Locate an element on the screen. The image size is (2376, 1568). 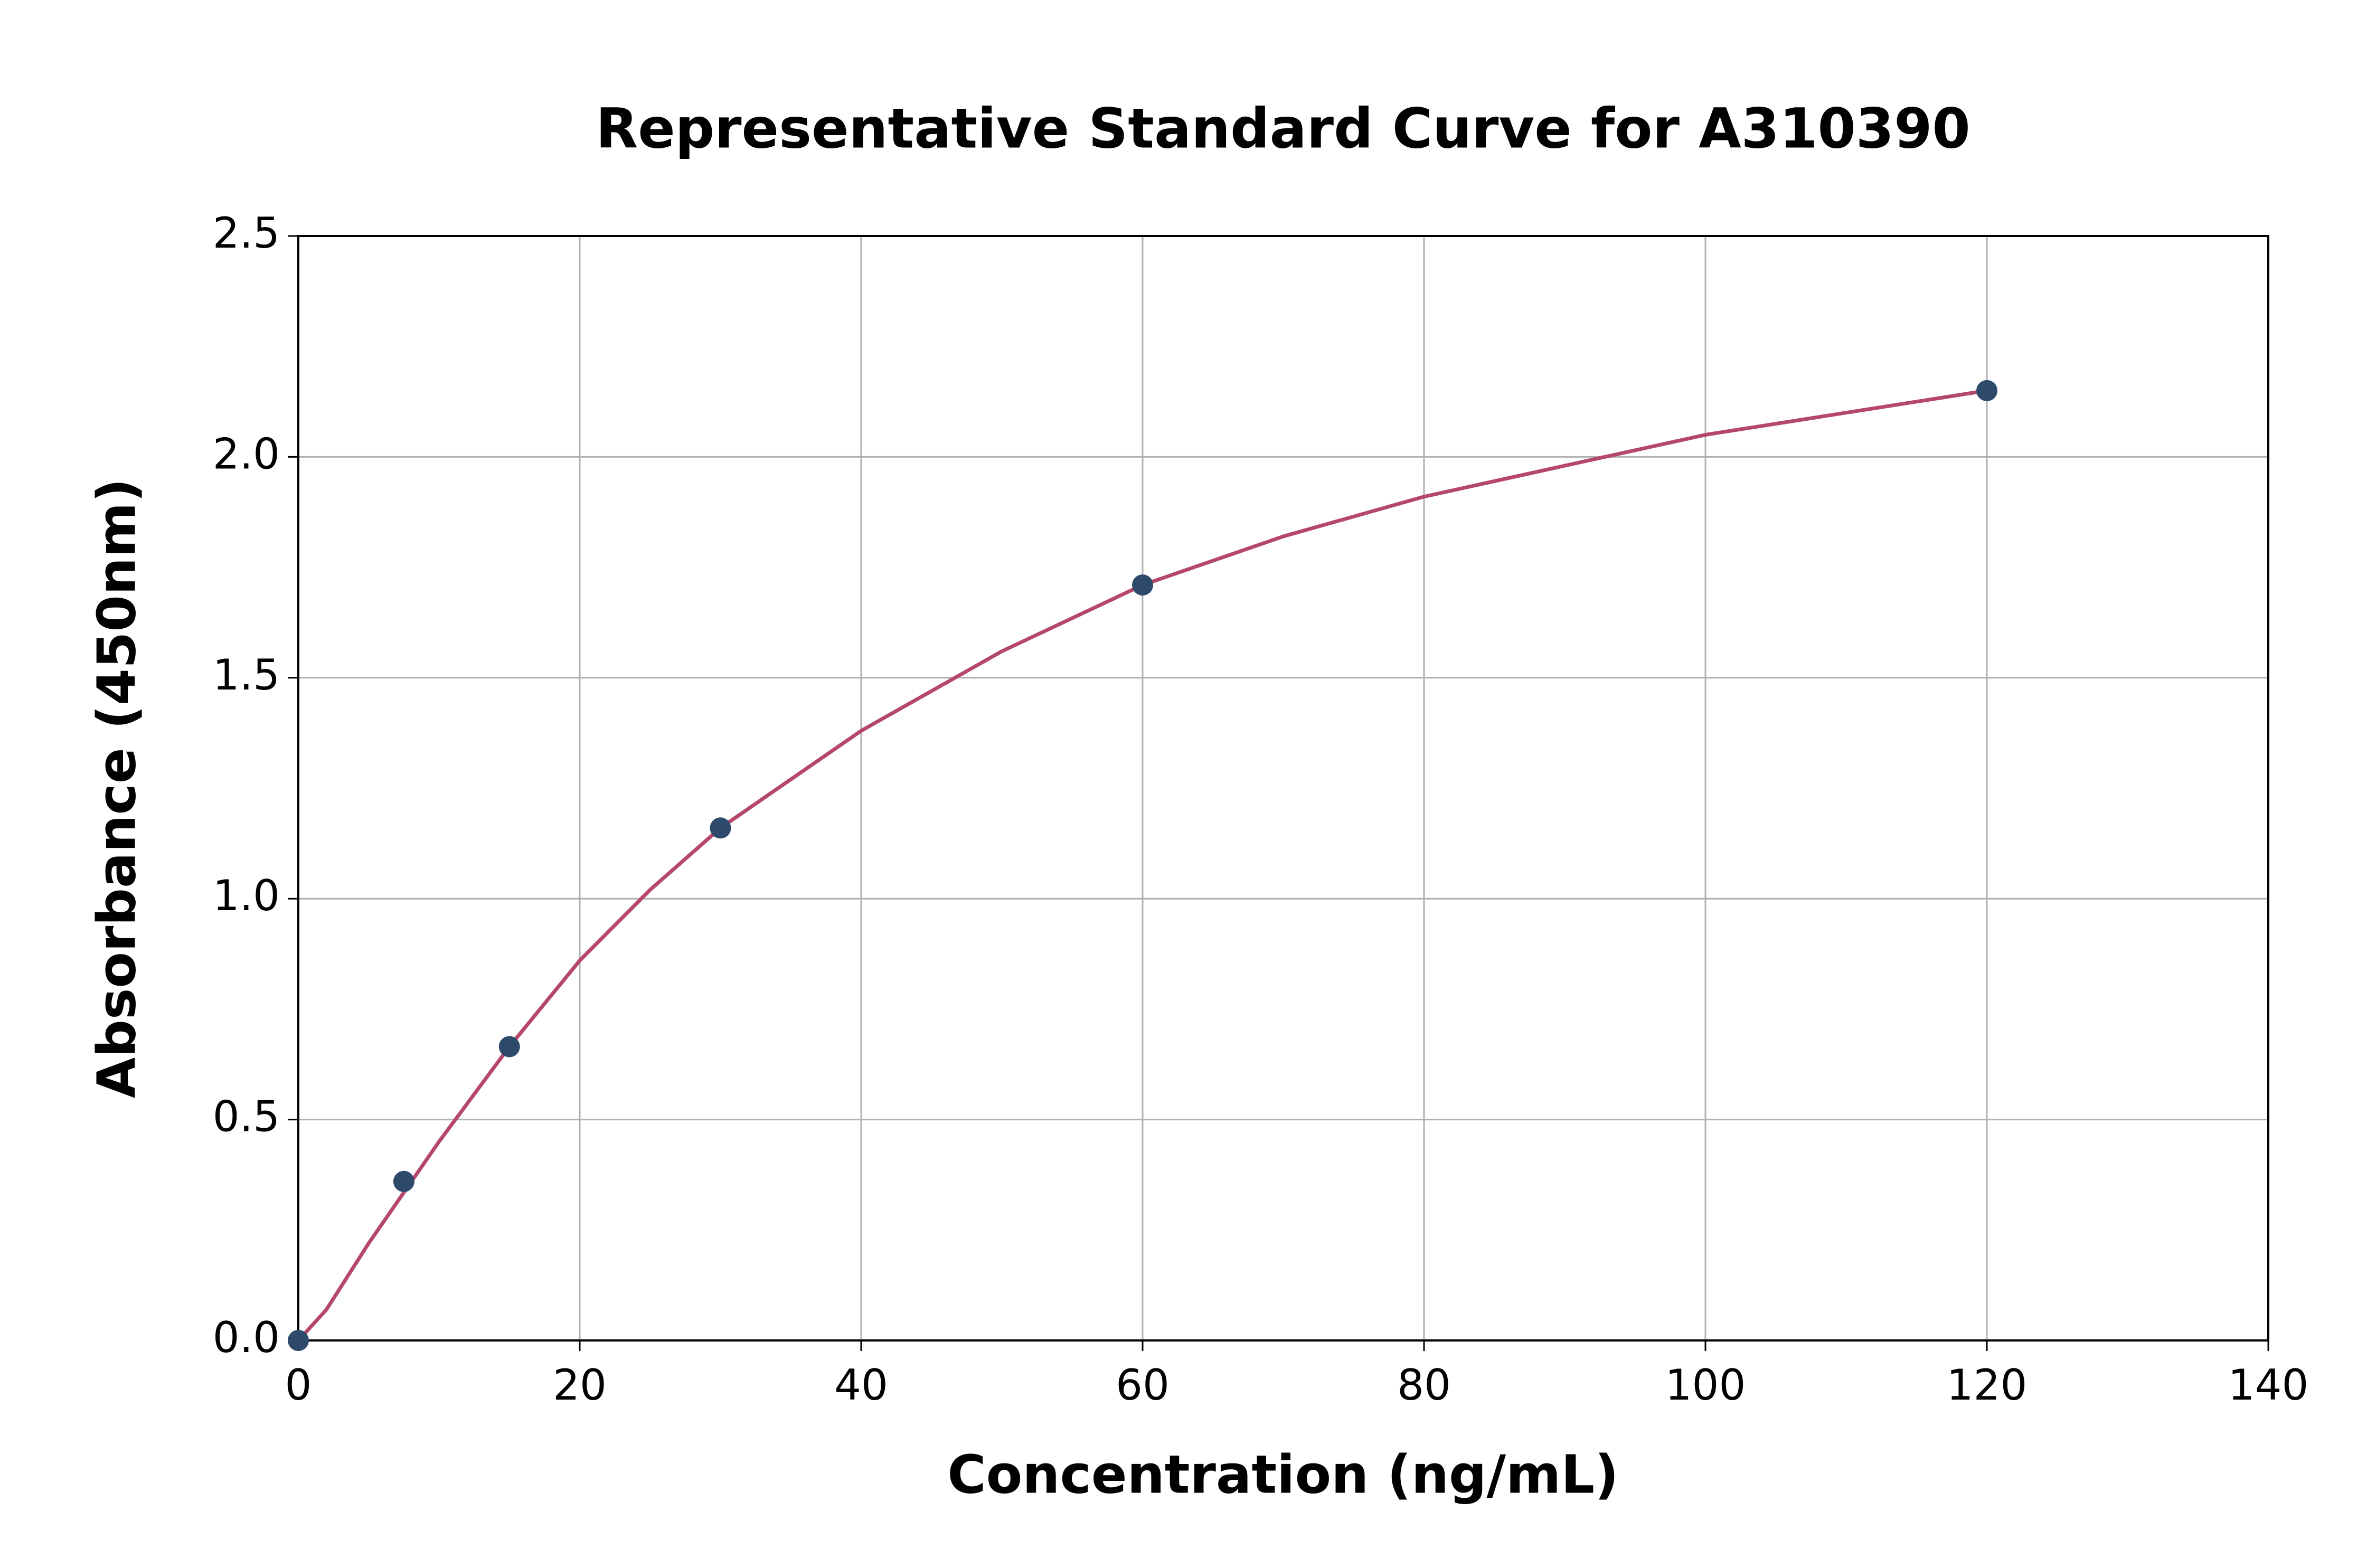
y-tick-label: 1.0 is located at coordinates (247, 895).